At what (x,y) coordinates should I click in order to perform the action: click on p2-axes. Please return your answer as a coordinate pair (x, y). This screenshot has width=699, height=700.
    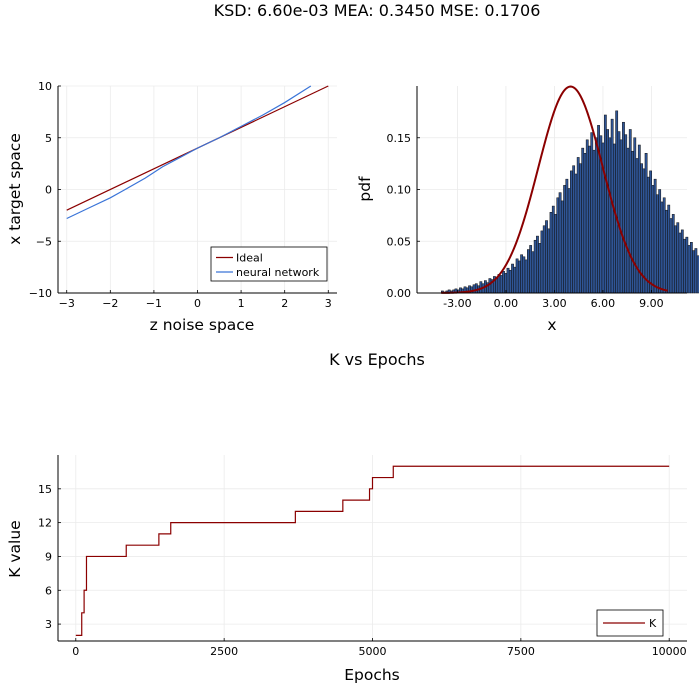
    Looking at the image, I should click on (551, 190).